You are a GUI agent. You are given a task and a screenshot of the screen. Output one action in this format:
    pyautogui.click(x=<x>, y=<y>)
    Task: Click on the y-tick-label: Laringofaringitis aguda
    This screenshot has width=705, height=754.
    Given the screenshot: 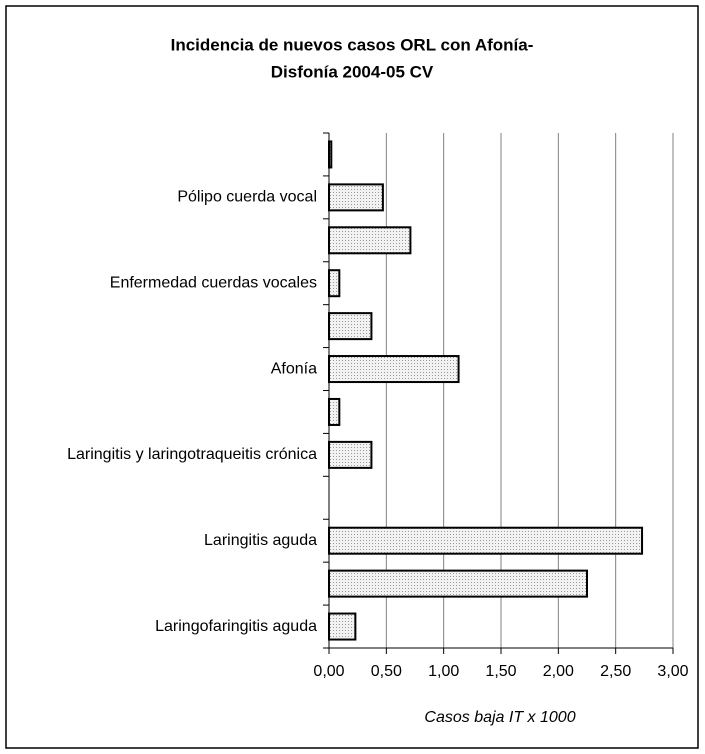 What is the action you would take?
    pyautogui.click(x=236, y=626)
    